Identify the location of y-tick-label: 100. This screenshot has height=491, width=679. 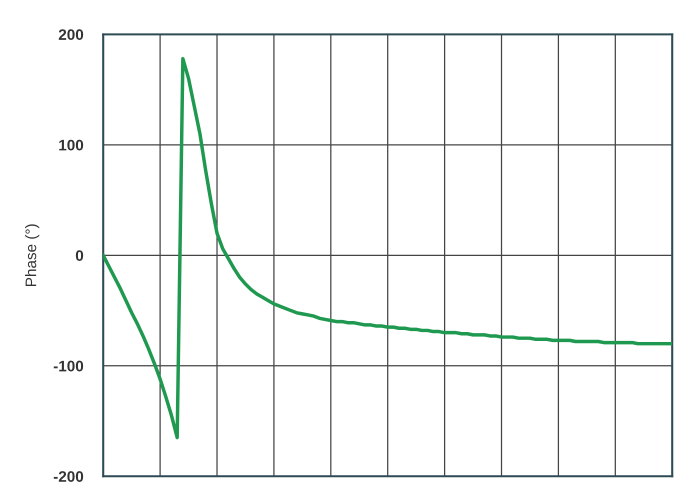
(71, 145).